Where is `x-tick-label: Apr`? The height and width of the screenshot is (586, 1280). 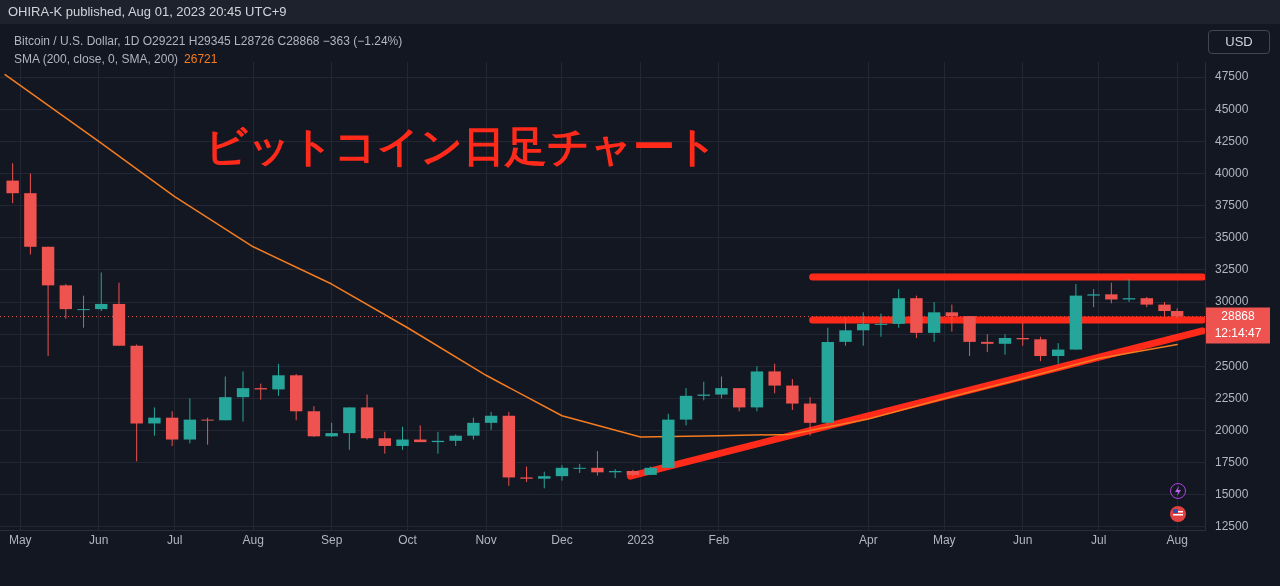 x-tick-label: Apr is located at coordinates (868, 539).